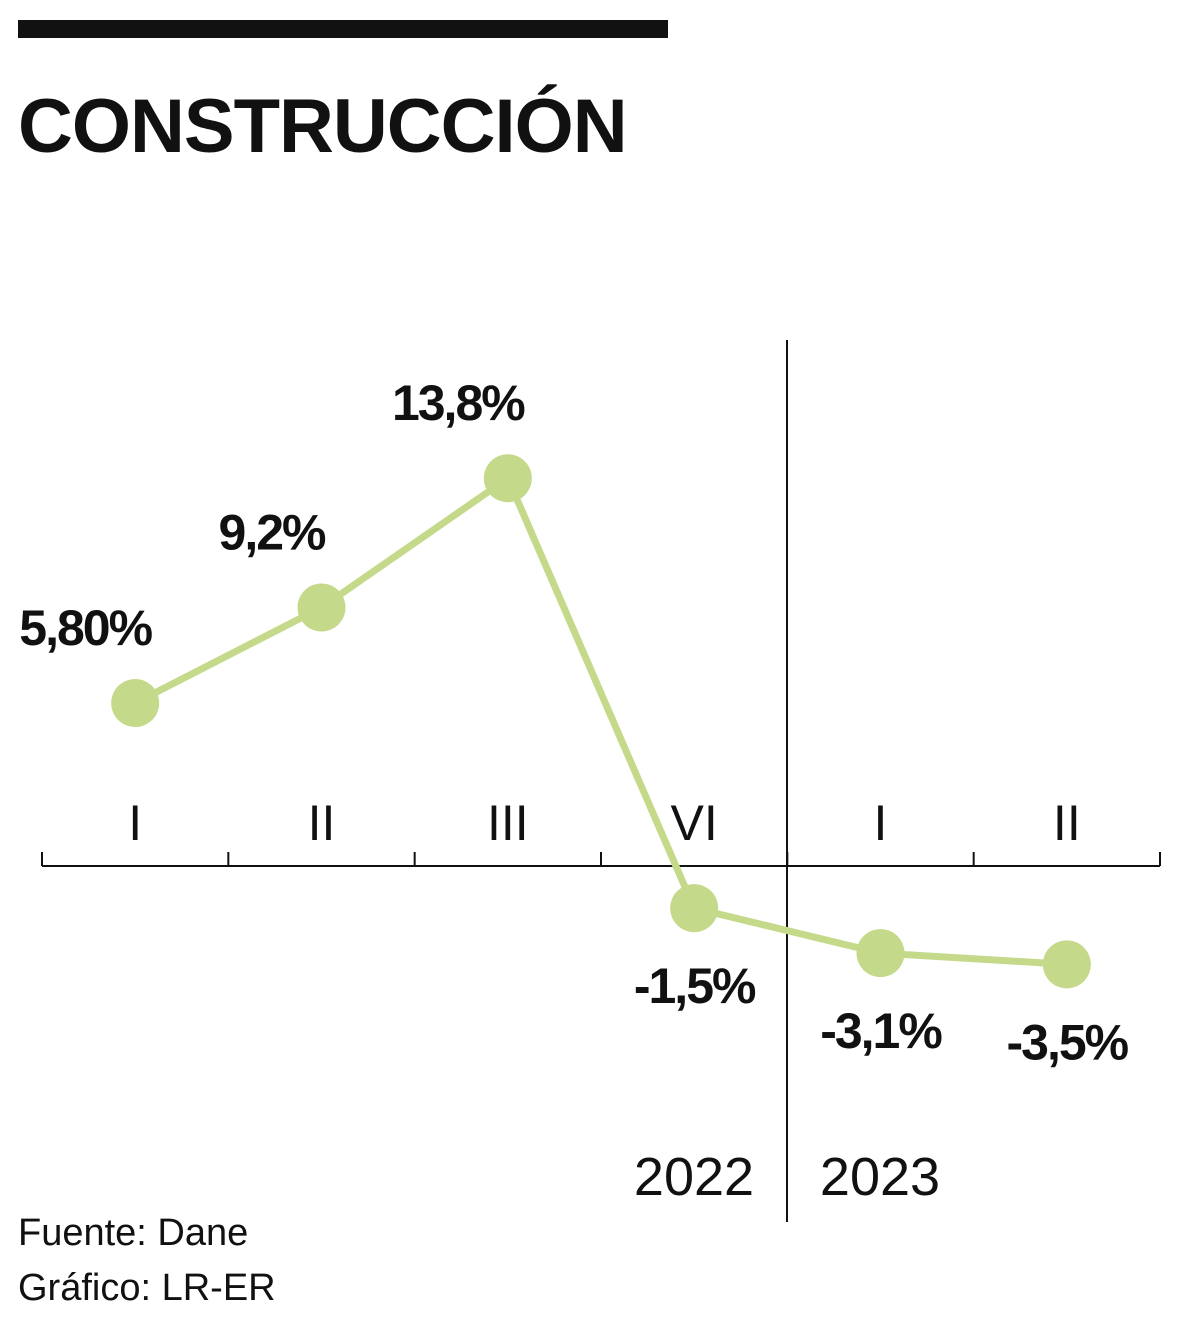 The height and width of the screenshot is (1326, 1200). What do you see at coordinates (881, 1031) in the screenshot?
I see `value-label: -3,1%` at bounding box center [881, 1031].